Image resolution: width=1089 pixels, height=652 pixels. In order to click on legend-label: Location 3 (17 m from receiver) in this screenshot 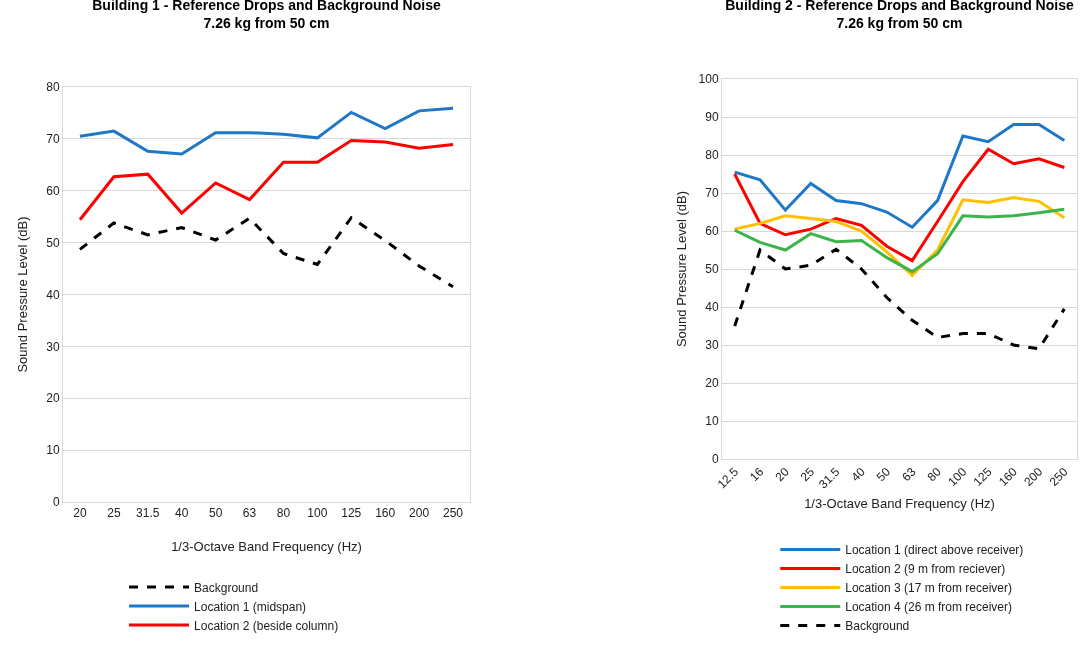, I will do `click(928, 588)`.